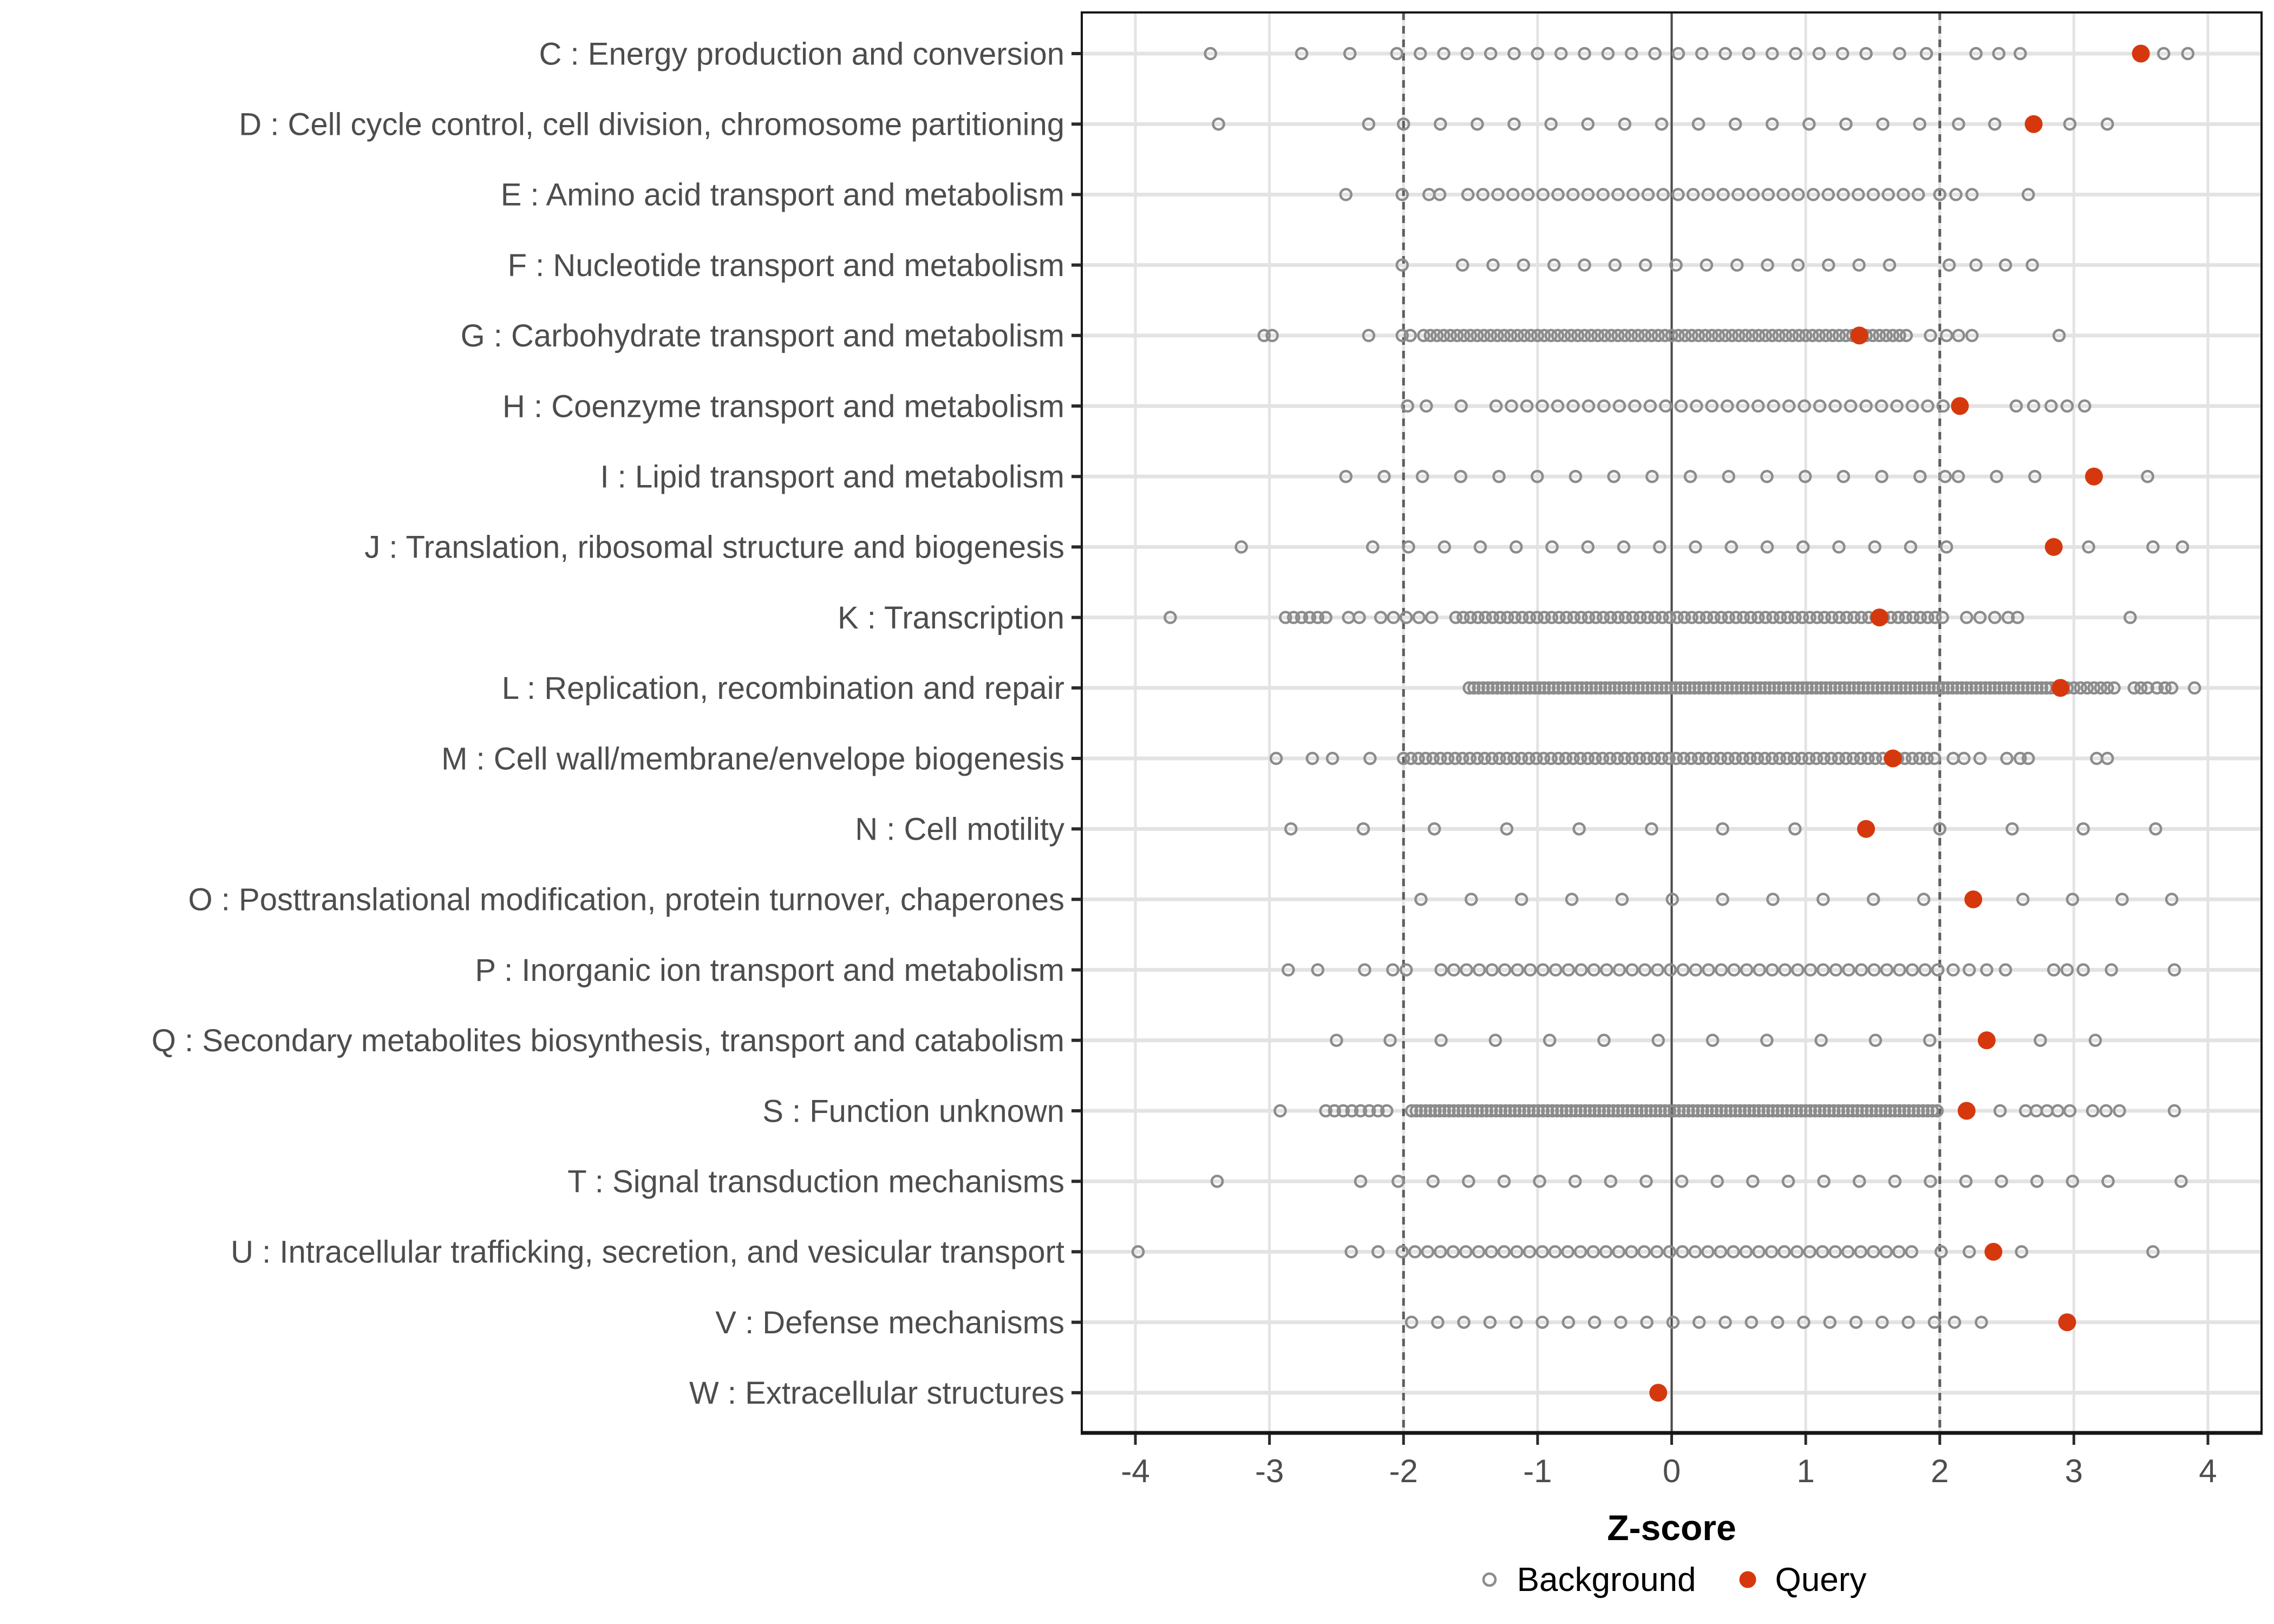 Image resolution: width=2274 pixels, height=1624 pixels. What do you see at coordinates (1748, 1580) in the screenshot?
I see `filled-circle-icon` at bounding box center [1748, 1580].